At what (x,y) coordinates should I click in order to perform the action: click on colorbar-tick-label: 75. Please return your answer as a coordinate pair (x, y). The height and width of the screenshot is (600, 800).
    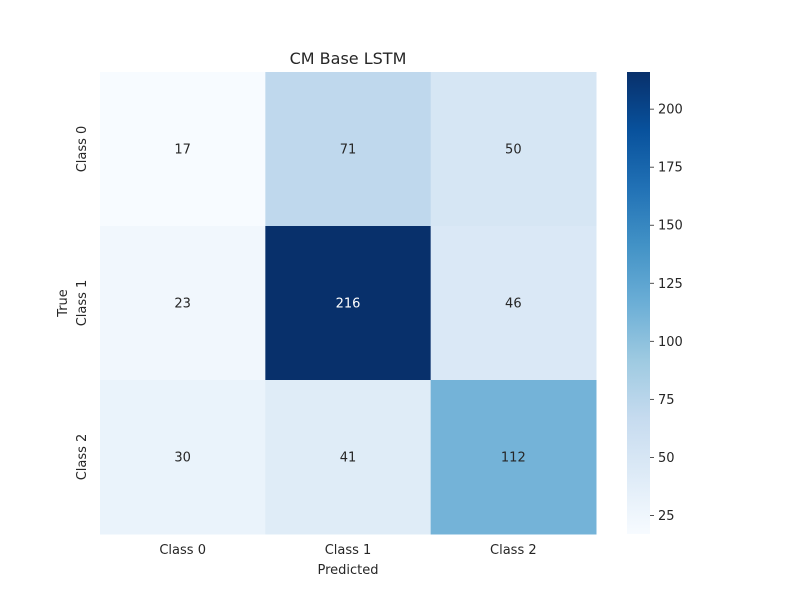
    Looking at the image, I should click on (666, 400).